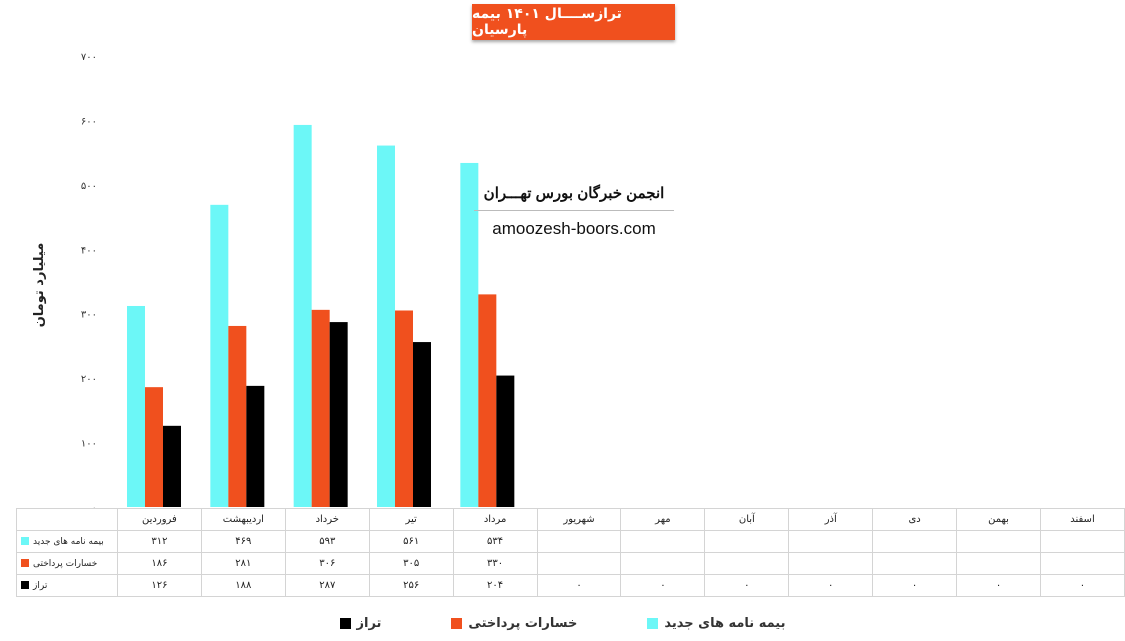  What do you see at coordinates (243, 585) in the screenshot?
I see `data-label: ۱۸۸` at bounding box center [243, 585].